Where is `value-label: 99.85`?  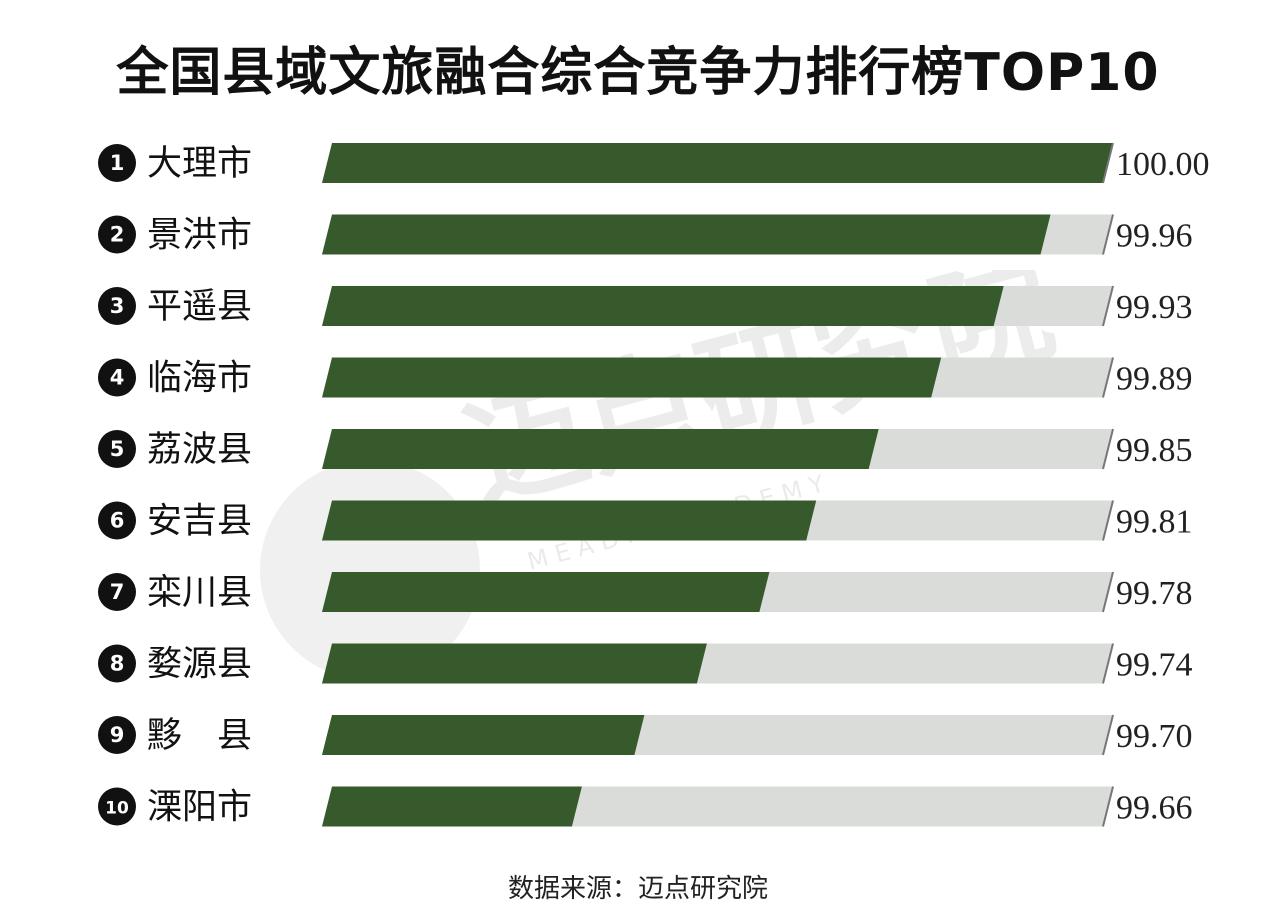 value-label: 99.85 is located at coordinates (1154, 450).